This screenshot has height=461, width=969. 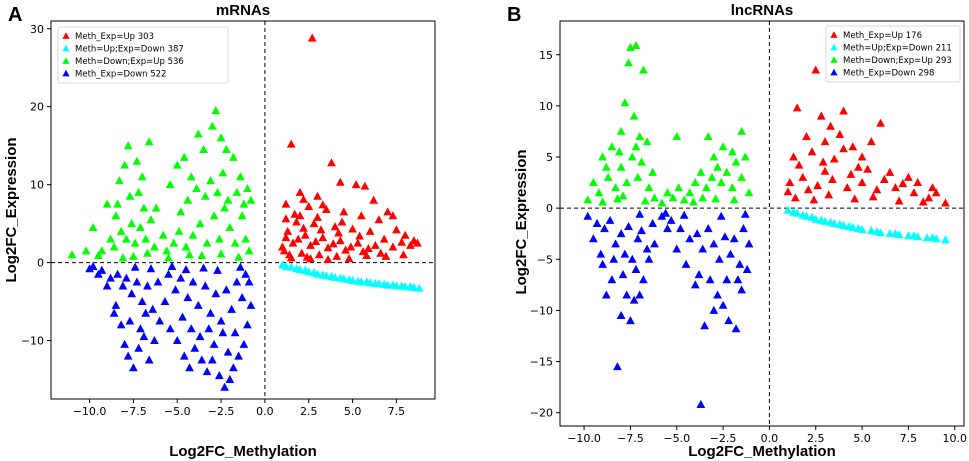 What do you see at coordinates (541, 413) in the screenshot?
I see `y-tick-label: −20` at bounding box center [541, 413].